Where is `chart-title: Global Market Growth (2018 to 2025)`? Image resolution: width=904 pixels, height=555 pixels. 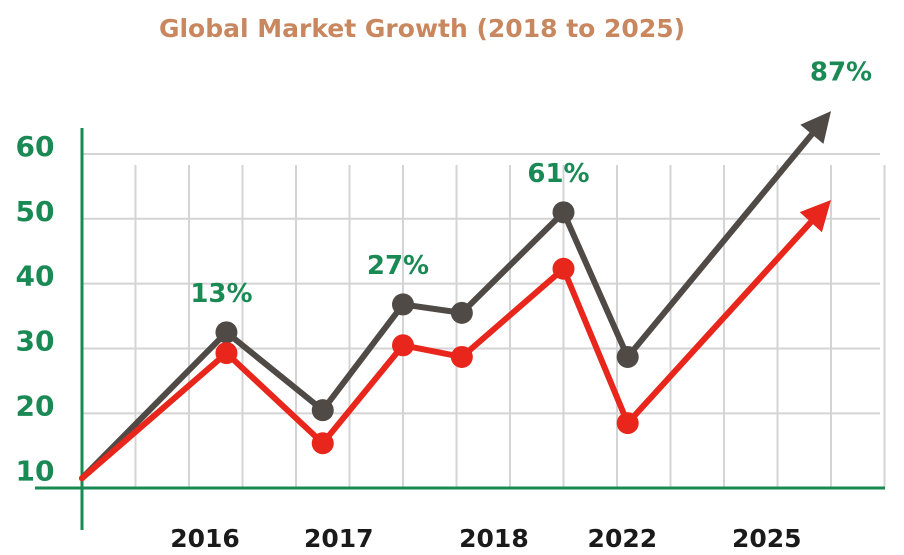
chart-title: Global Market Growth (2018 to 2025) is located at coordinates (422, 28).